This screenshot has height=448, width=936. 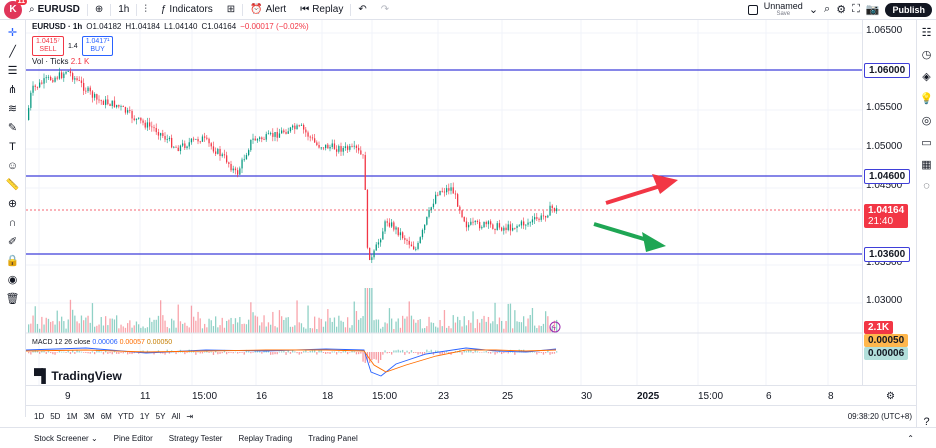 I want to click on tab-pine-editor: Pine Editor, so click(x=133, y=438).